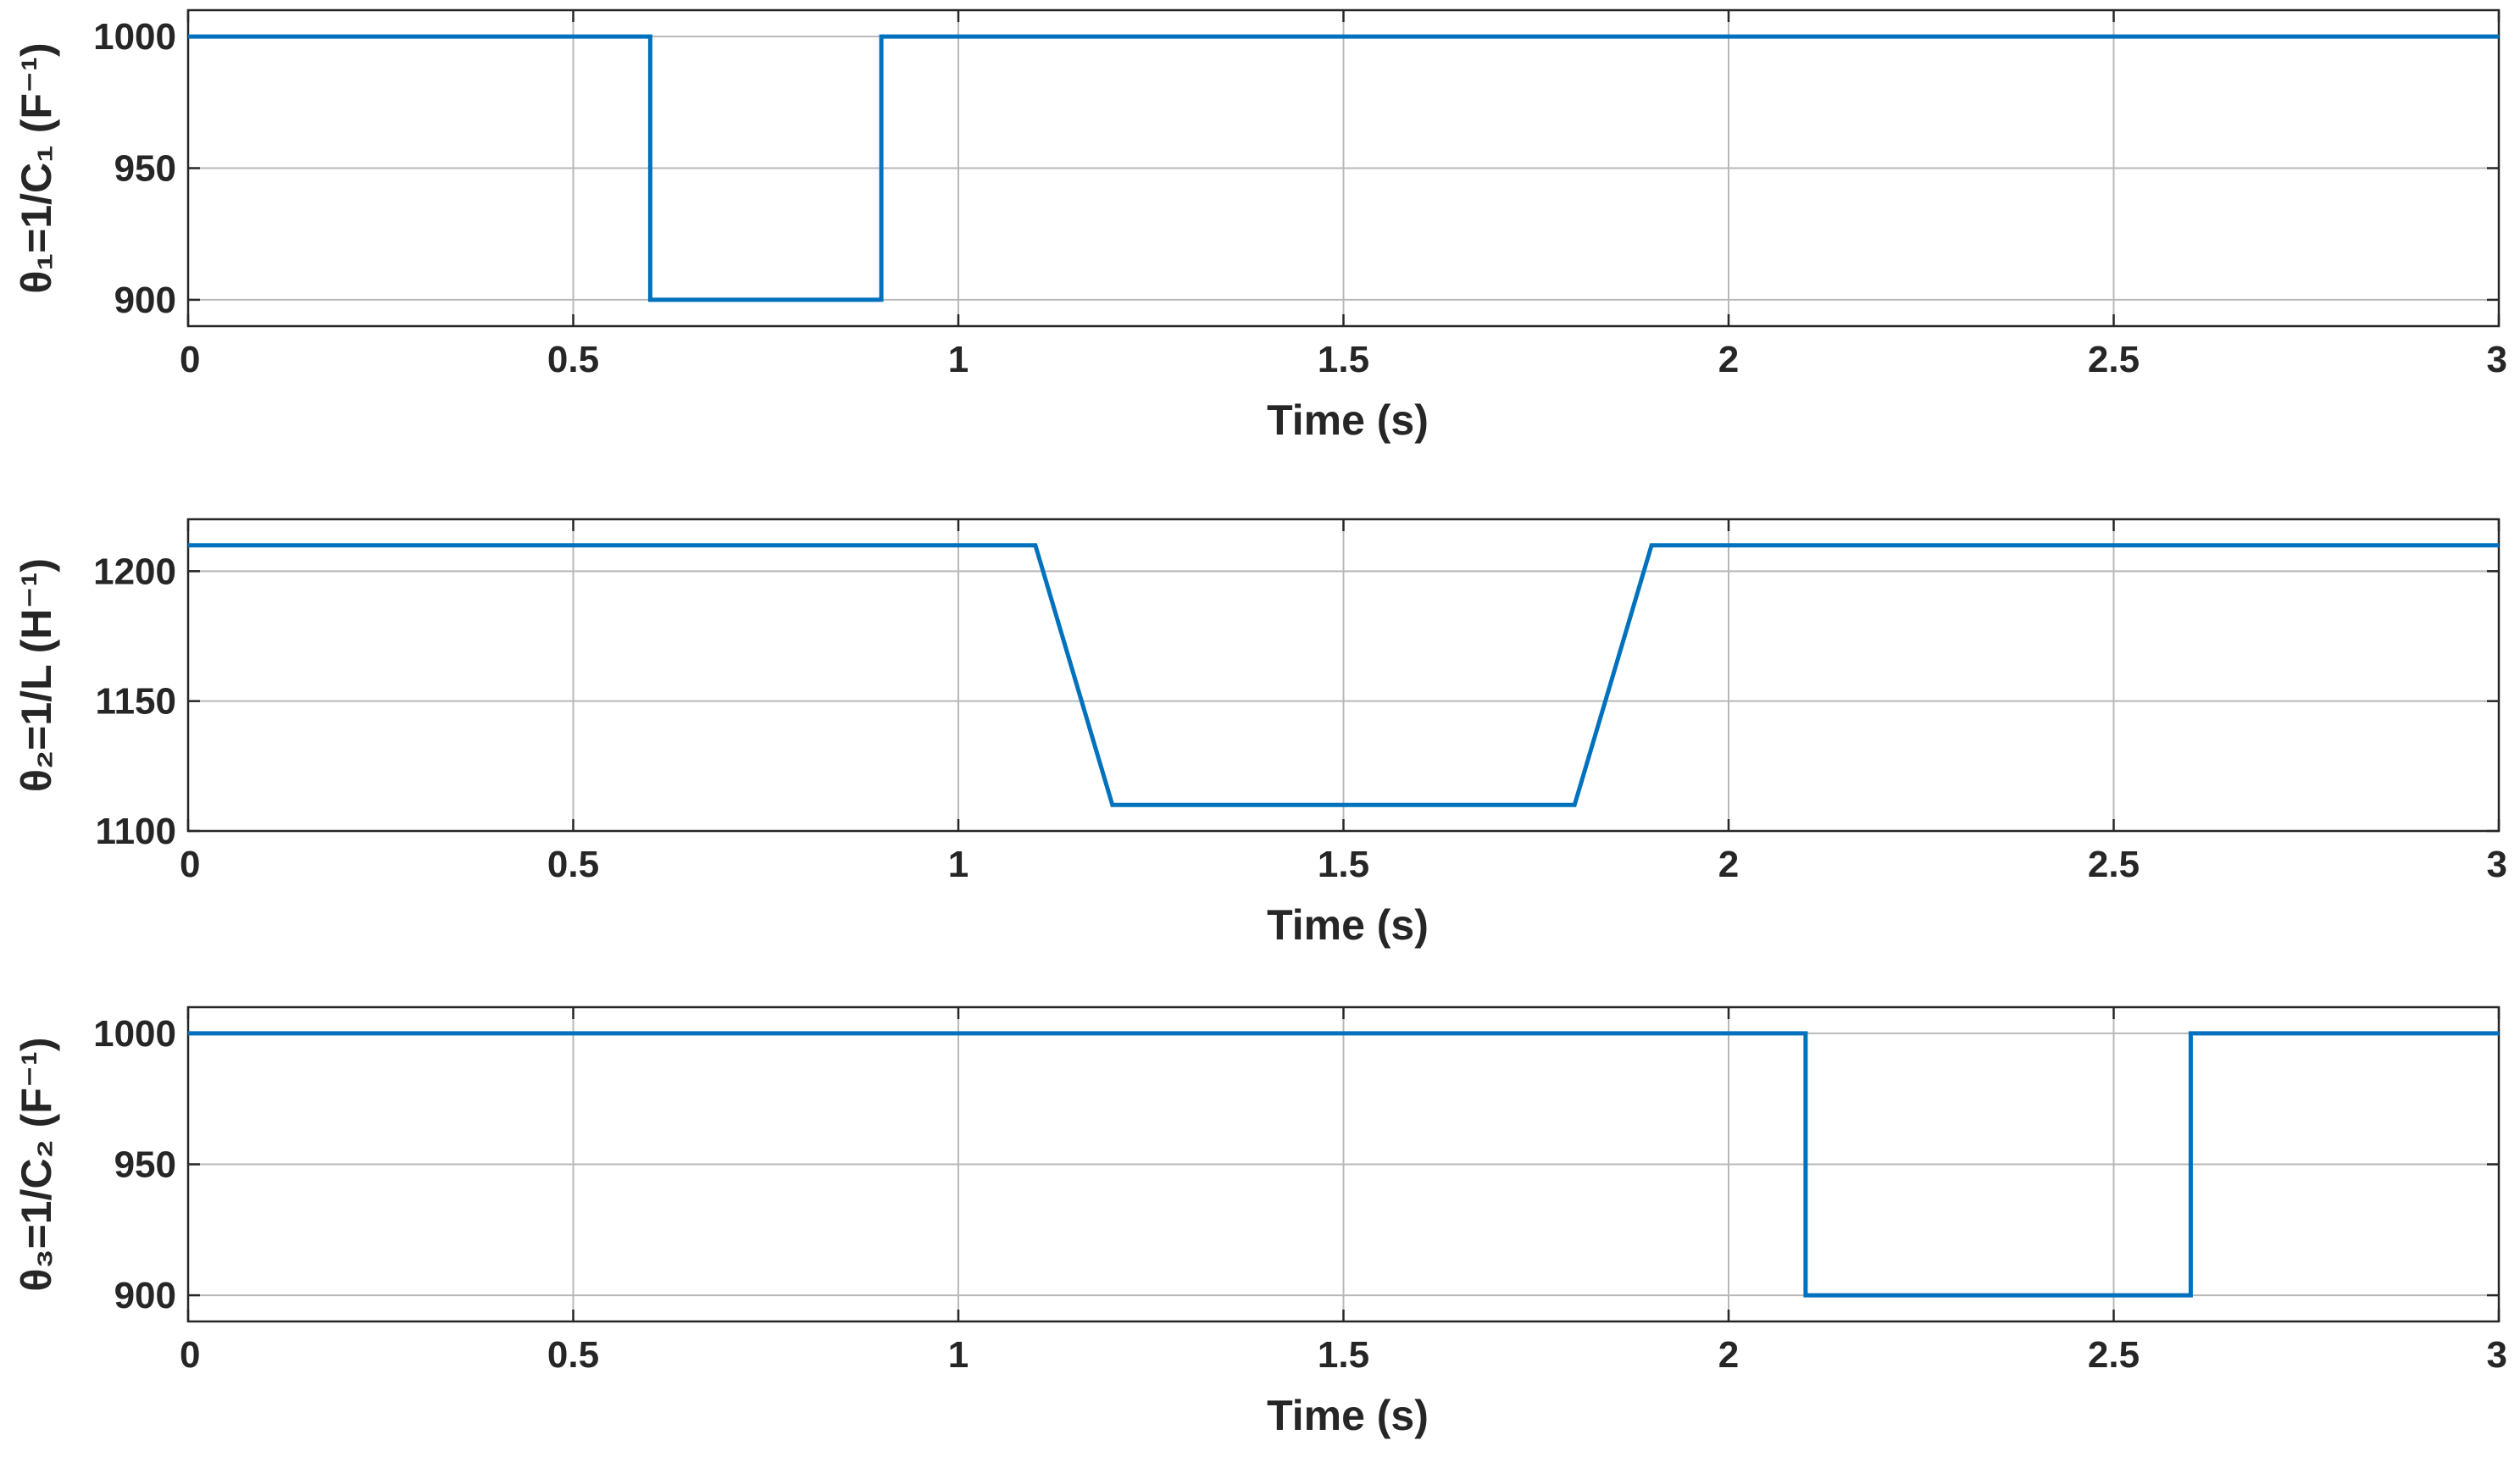 The height and width of the screenshot is (1468, 2520). What do you see at coordinates (136, 702) in the screenshot?
I see `y-tick-label: 1150` at bounding box center [136, 702].